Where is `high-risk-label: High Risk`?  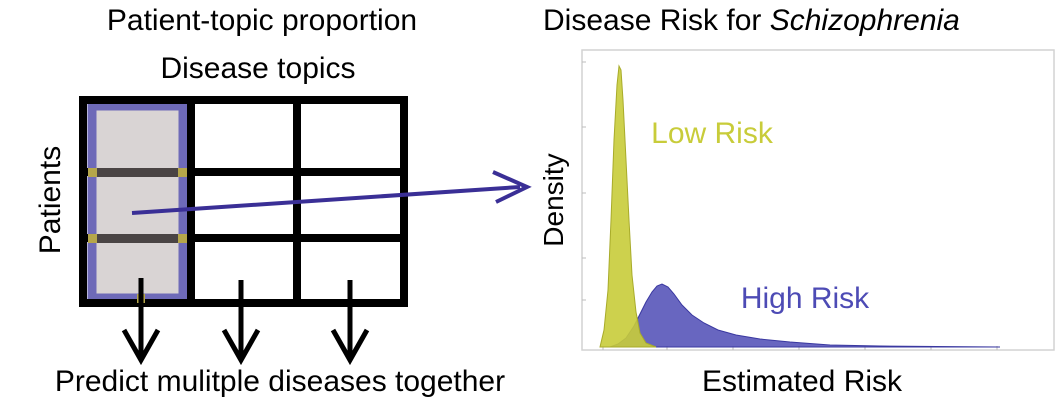 high-risk-label: High Risk is located at coordinates (805, 298).